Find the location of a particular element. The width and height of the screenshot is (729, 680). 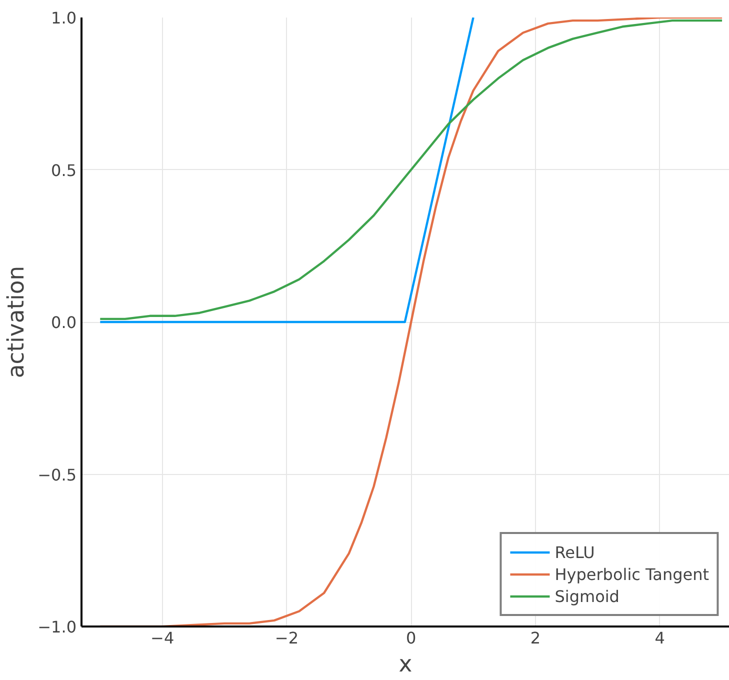

x-tick-label: 4 is located at coordinates (659, 638).